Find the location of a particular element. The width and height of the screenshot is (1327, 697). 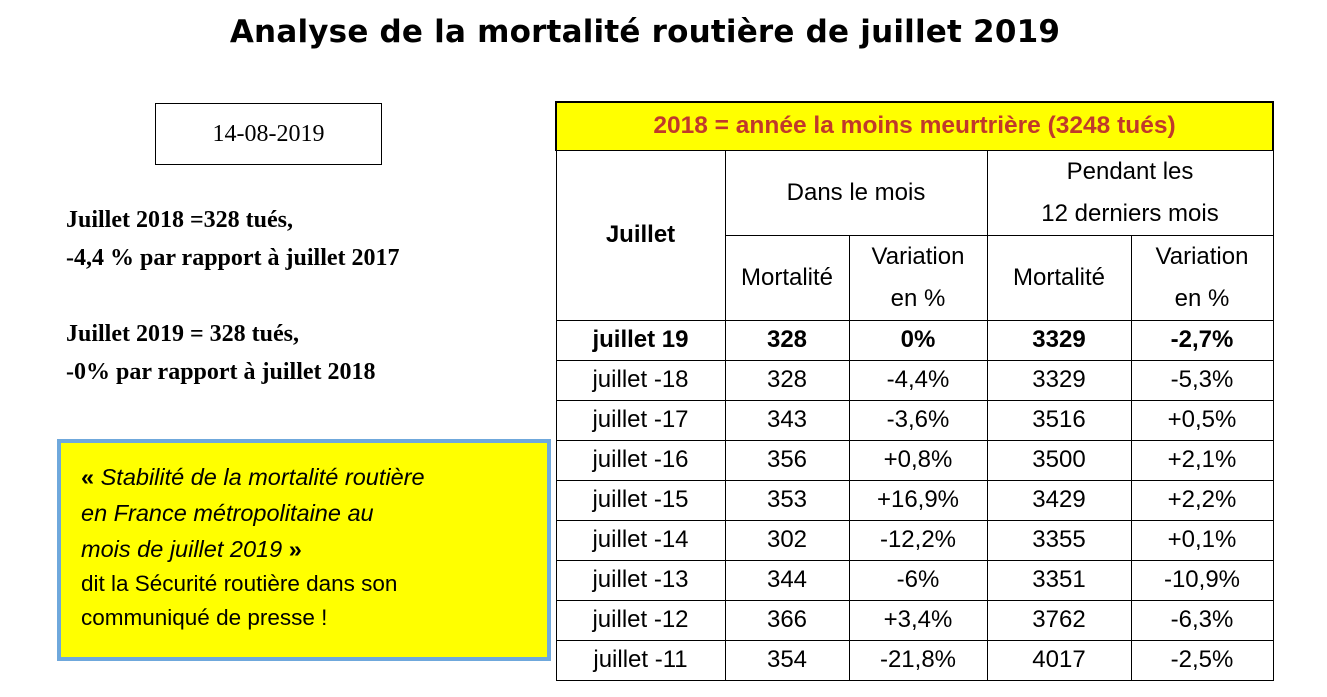

quote-line-2: en France métropolitaine au is located at coordinates (227, 513).